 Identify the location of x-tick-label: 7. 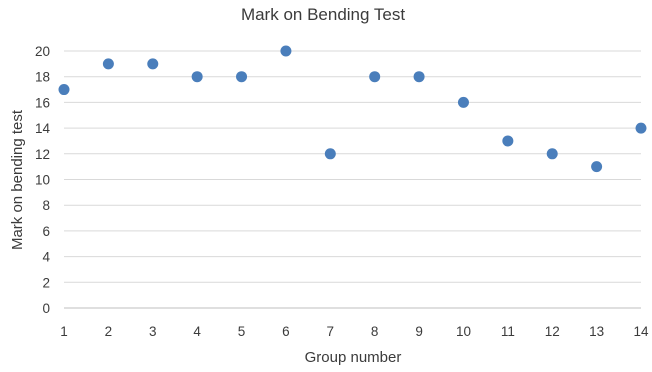
(331, 331).